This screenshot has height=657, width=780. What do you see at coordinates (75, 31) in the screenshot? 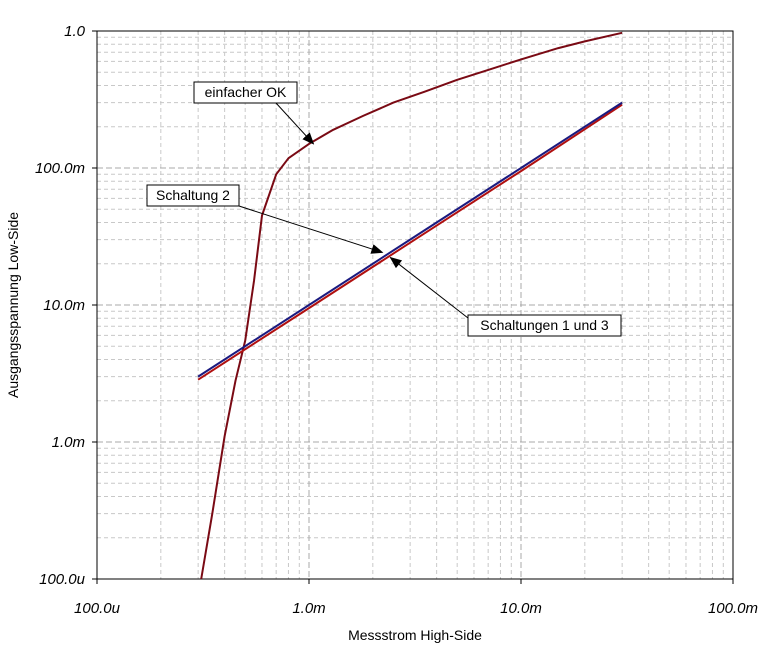
I see `y-tick-label: 1.0` at bounding box center [75, 31].